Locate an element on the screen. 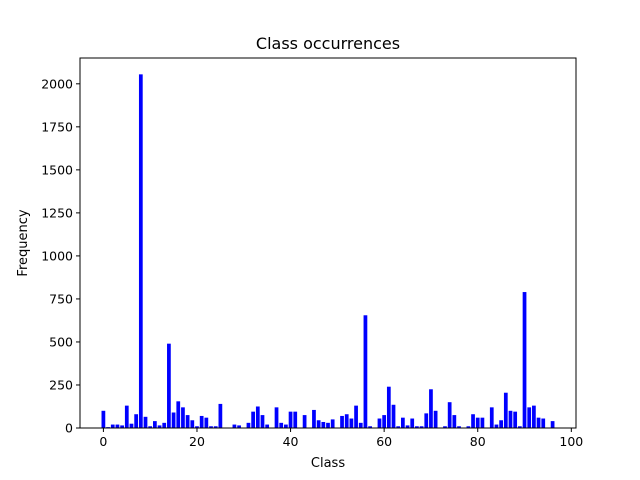 This screenshot has width=640, height=480. y-axis-ticks: 0 250 500 750 1000 1250 1500 1750 2000 is located at coordinates (60, 256).